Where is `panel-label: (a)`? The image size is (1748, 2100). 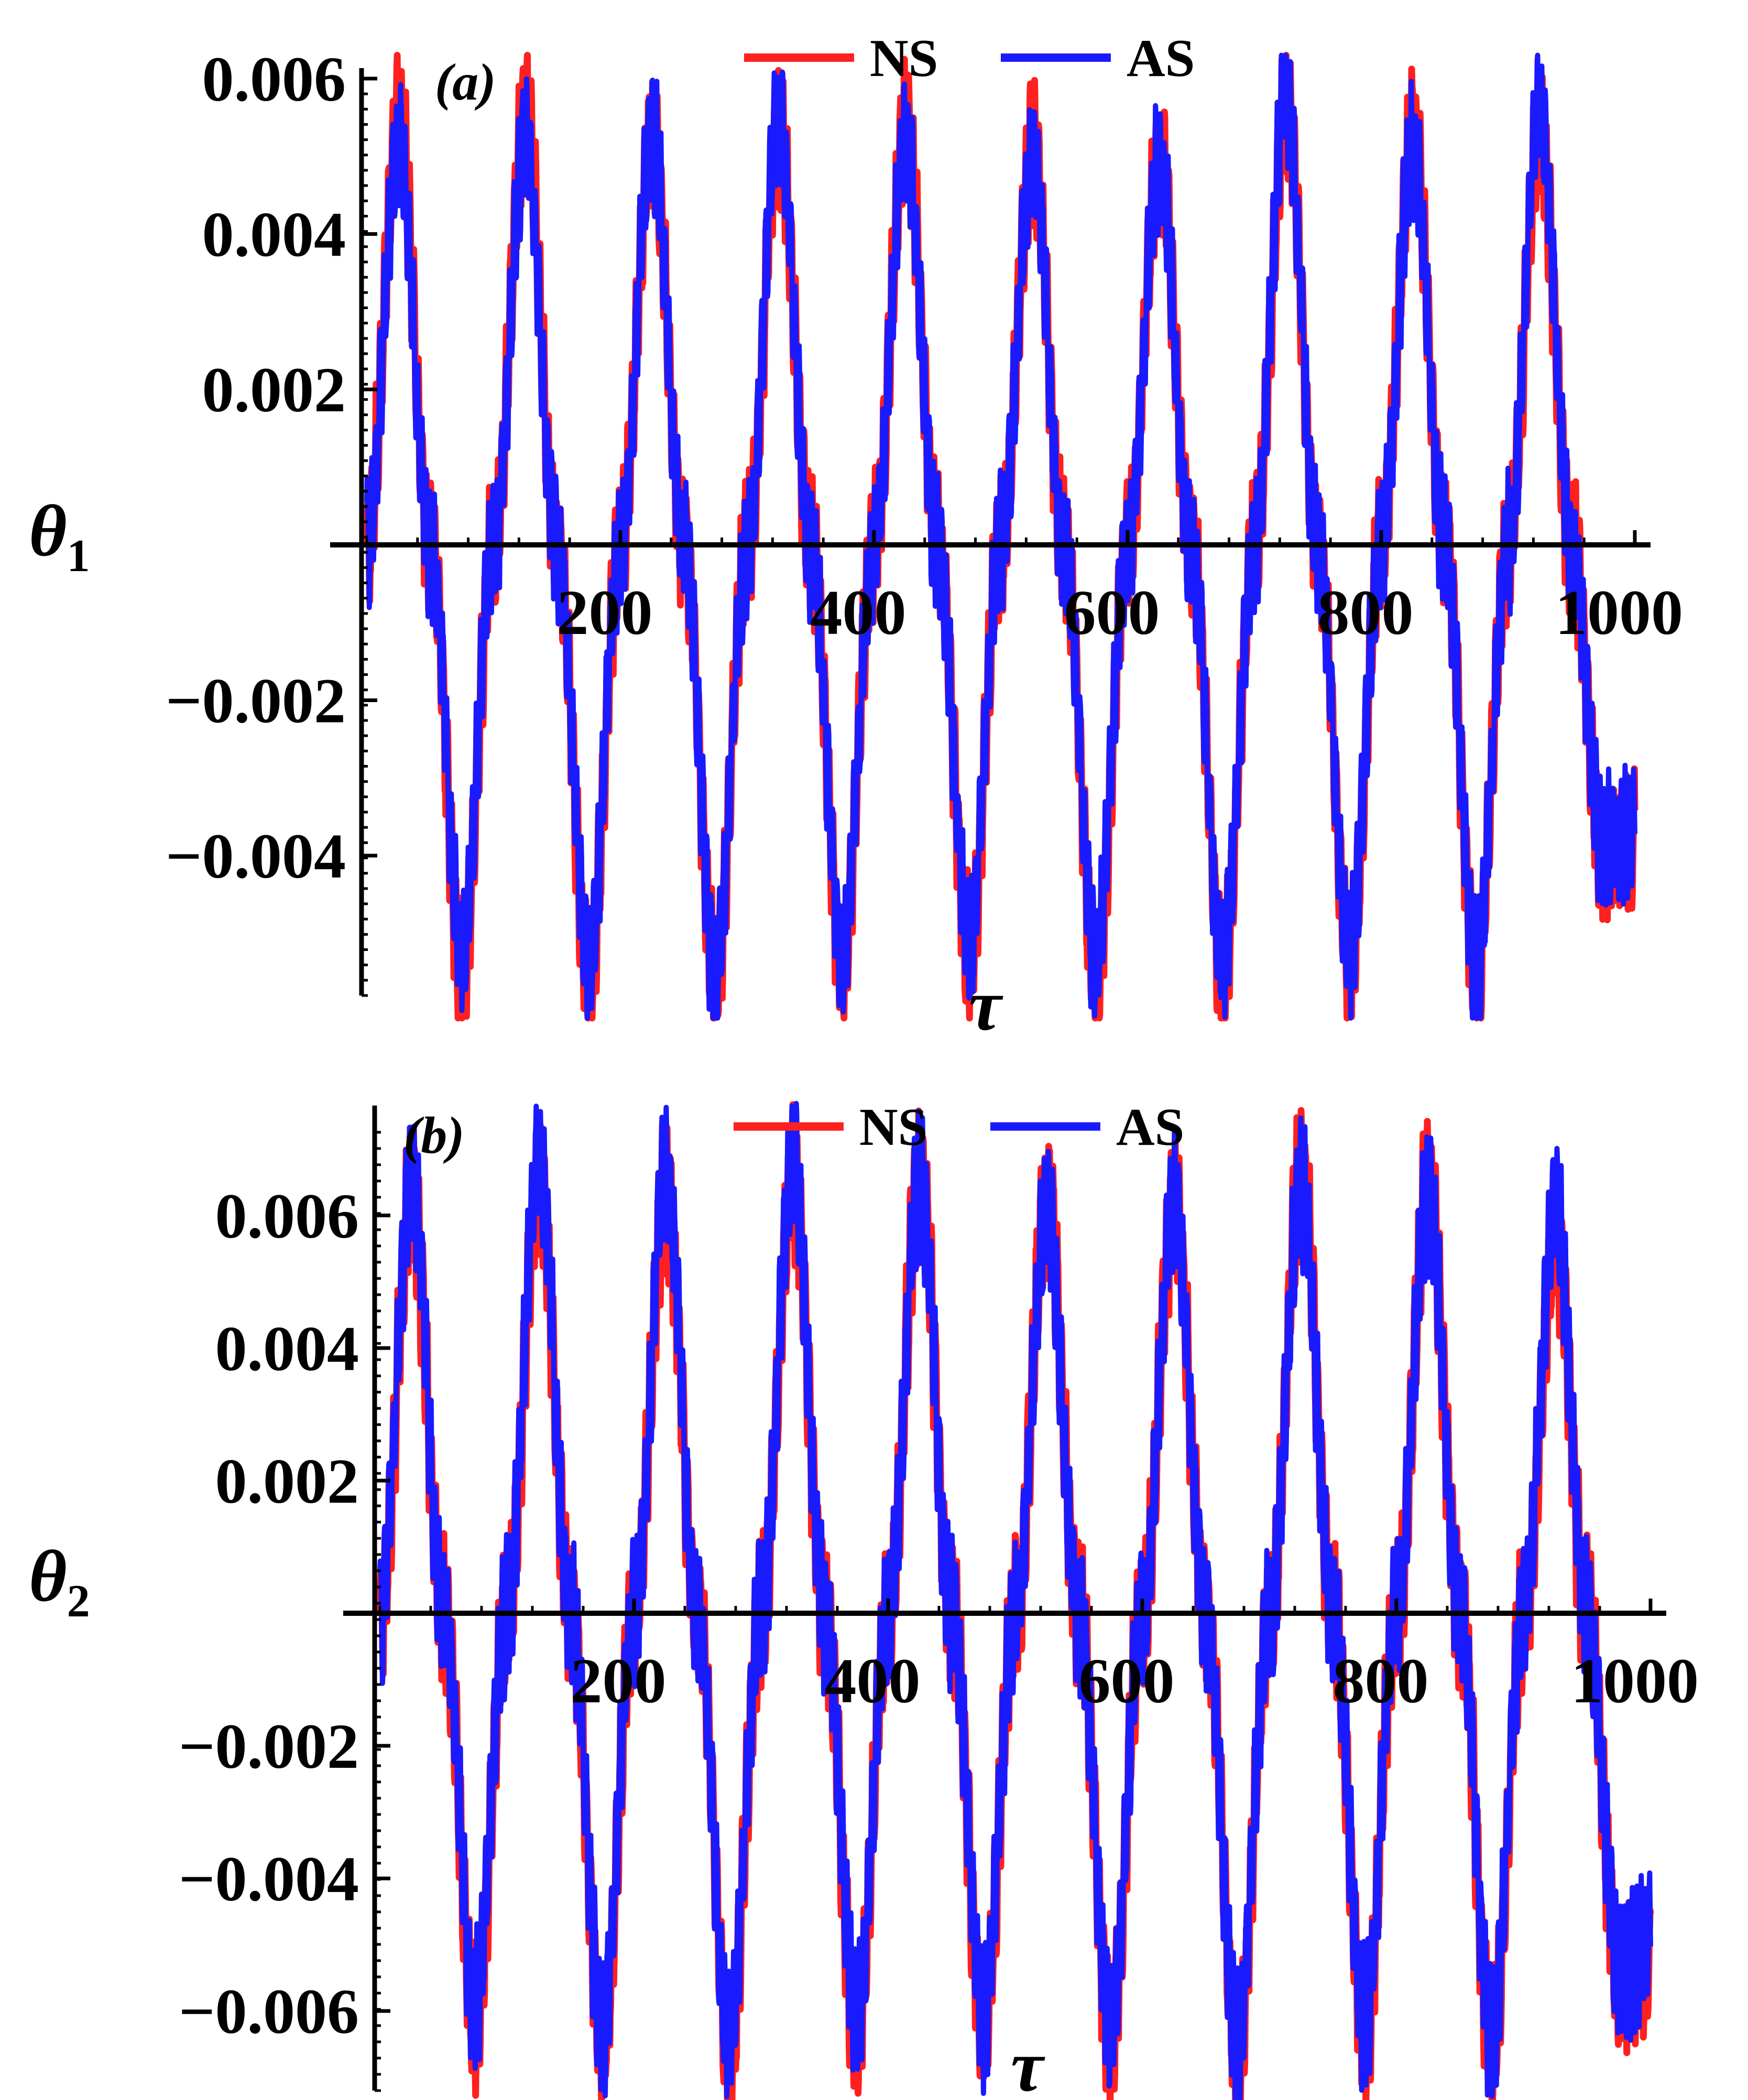 panel-label: (a) is located at coordinates (465, 82).